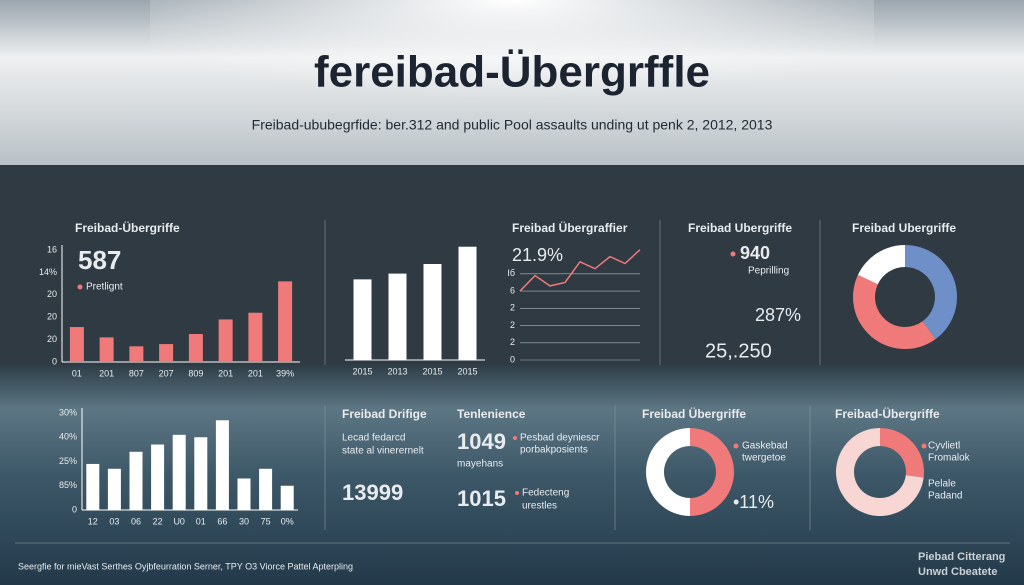 The image size is (1024, 585). I want to click on panel-title: Tenlenience, so click(491, 414).